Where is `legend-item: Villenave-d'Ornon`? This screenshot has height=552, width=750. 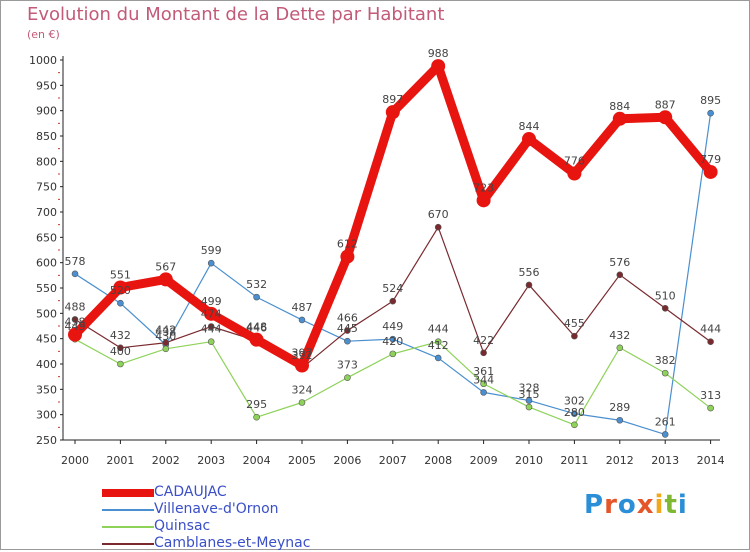 legend-item: Villenave-d'Ornon is located at coordinates (258, 509).